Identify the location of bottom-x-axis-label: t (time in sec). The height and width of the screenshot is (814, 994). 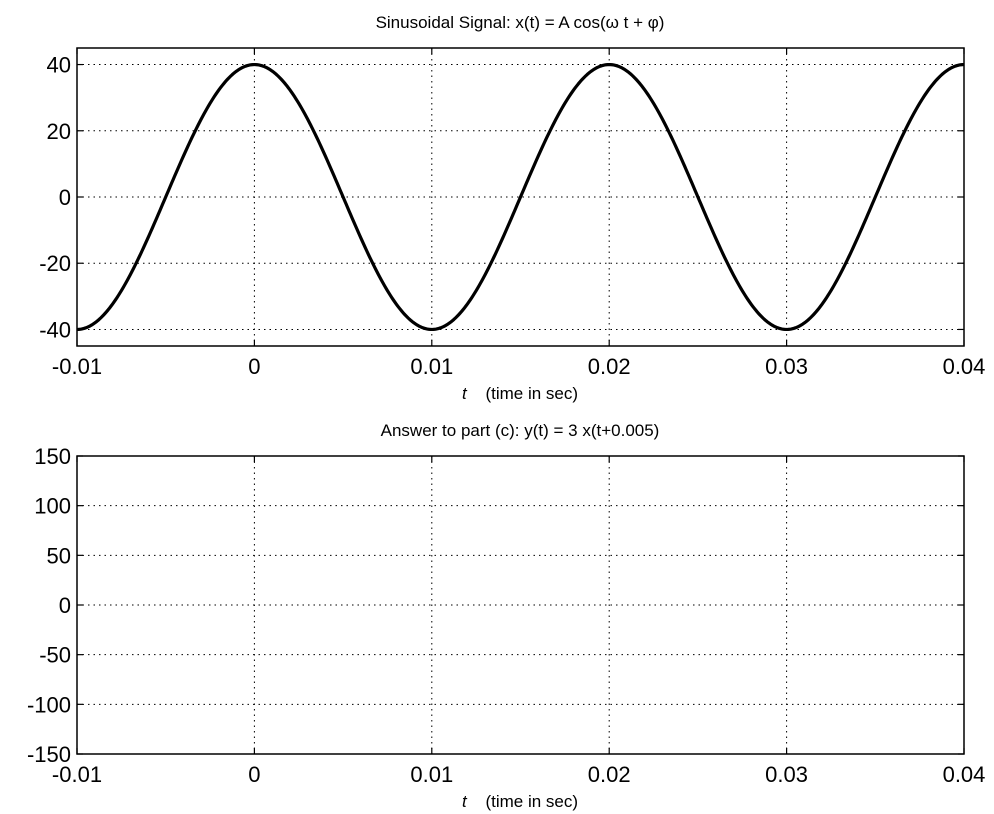
(520, 801).